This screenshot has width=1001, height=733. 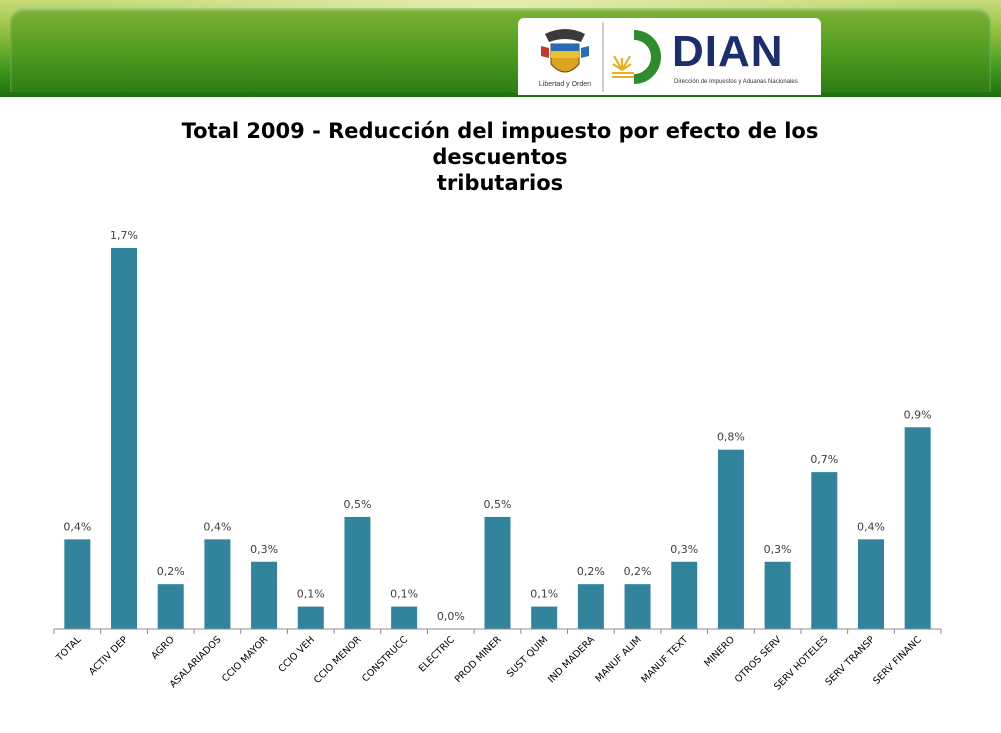 What do you see at coordinates (850, 661) in the screenshot?
I see `category-label: SERV TRANSP` at bounding box center [850, 661].